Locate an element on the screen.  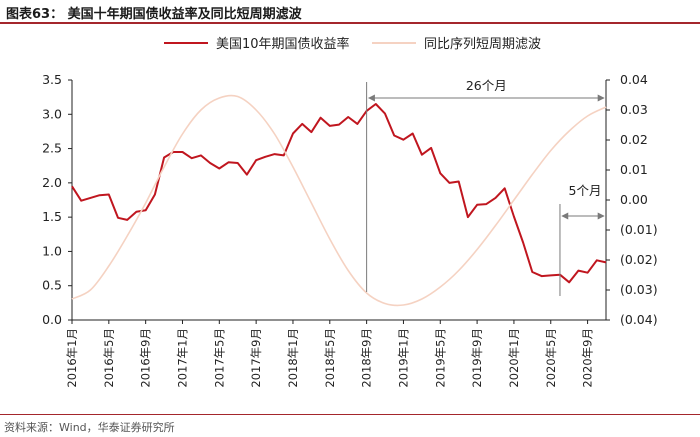
legend-swatch-filter is located at coordinates (394, 42).